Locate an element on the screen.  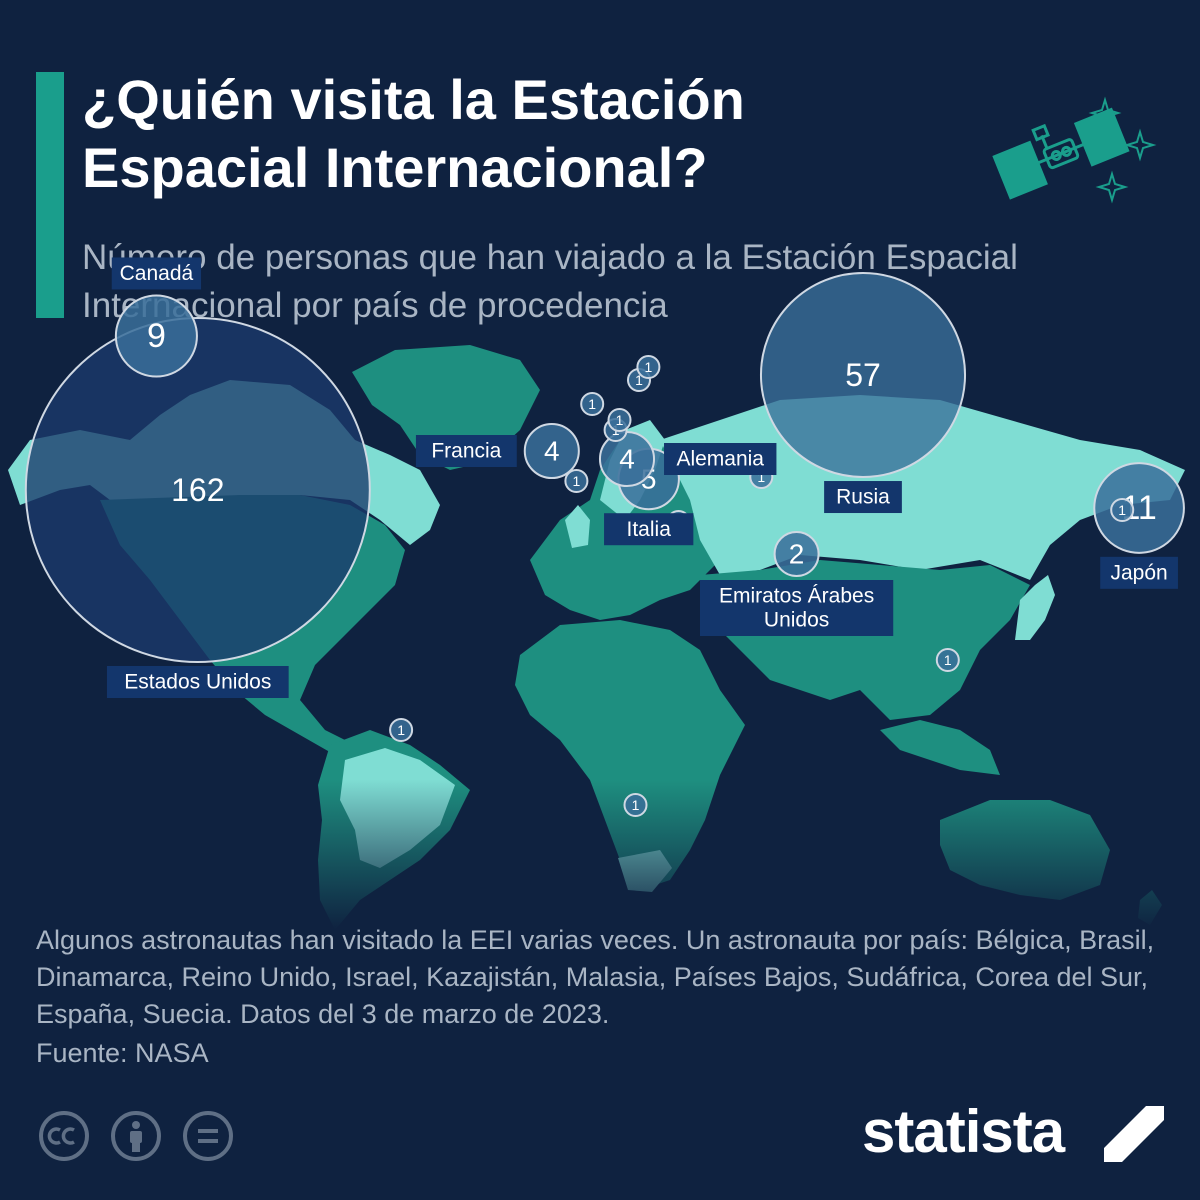
bubble-estados-unidos is located at coordinates (197, 490).